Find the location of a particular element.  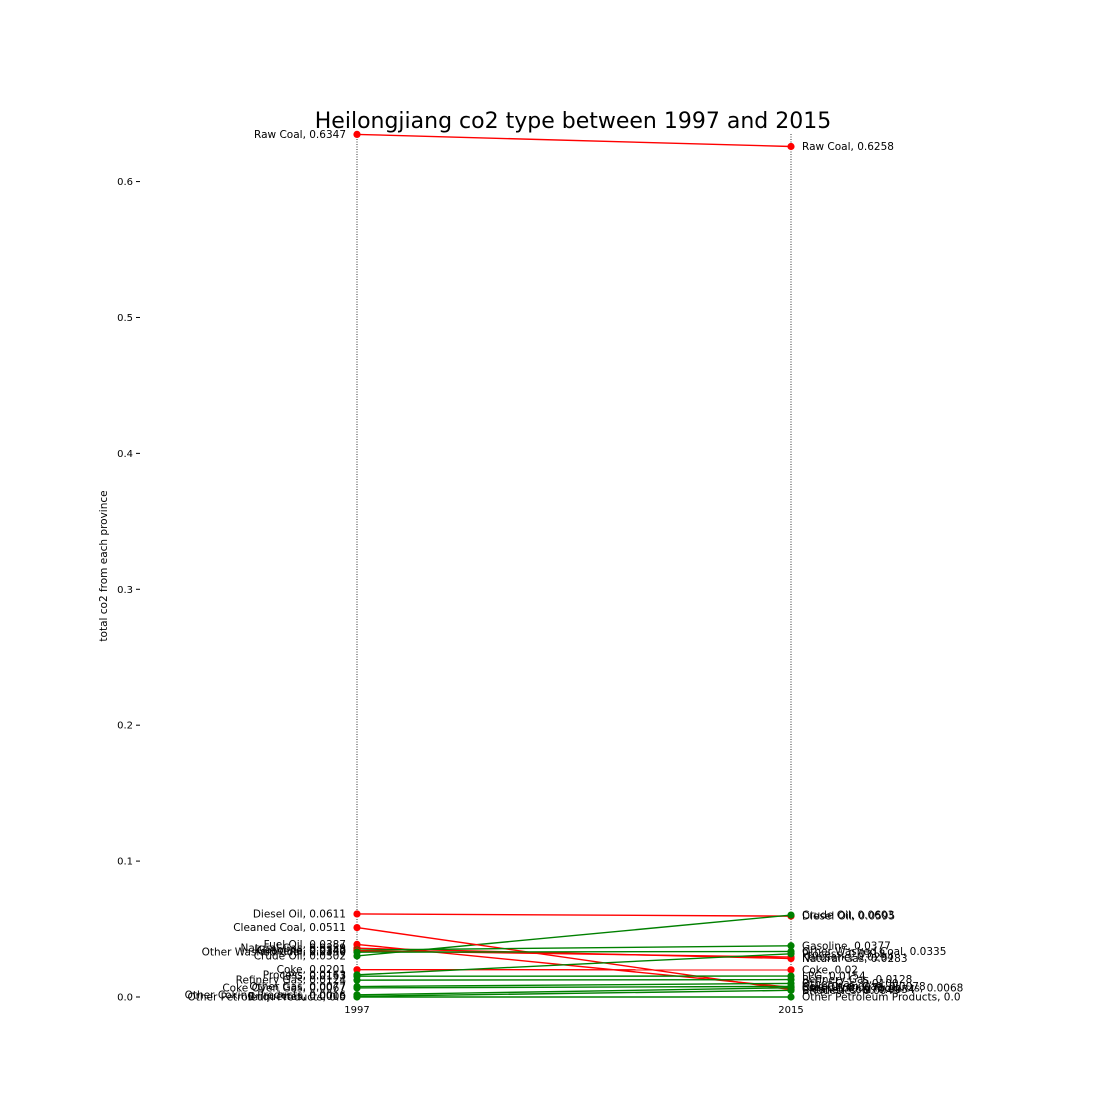

point-label: Other Washed Coal, 0.0330 is located at coordinates (274, 953).